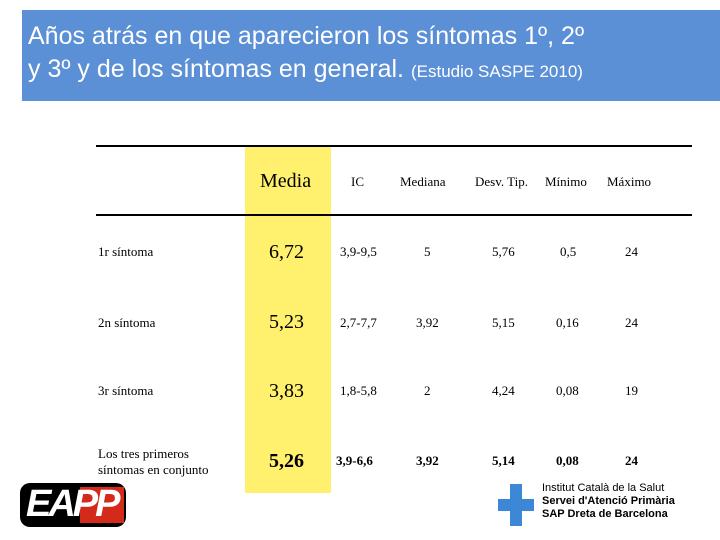  I want to click on row4-mediana: 3,92, so click(427, 460).